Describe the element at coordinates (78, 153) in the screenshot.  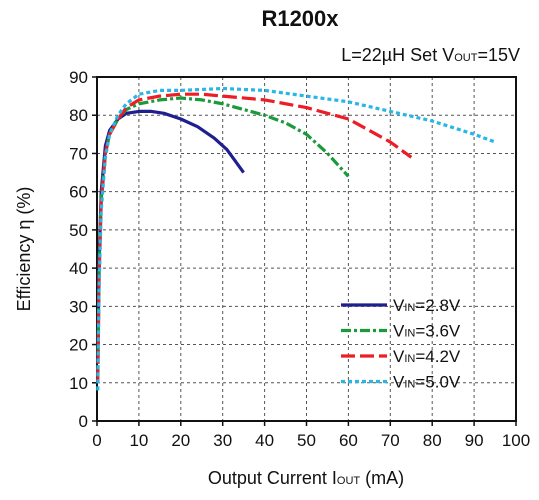
I see `y-tick-label: 70` at that location.